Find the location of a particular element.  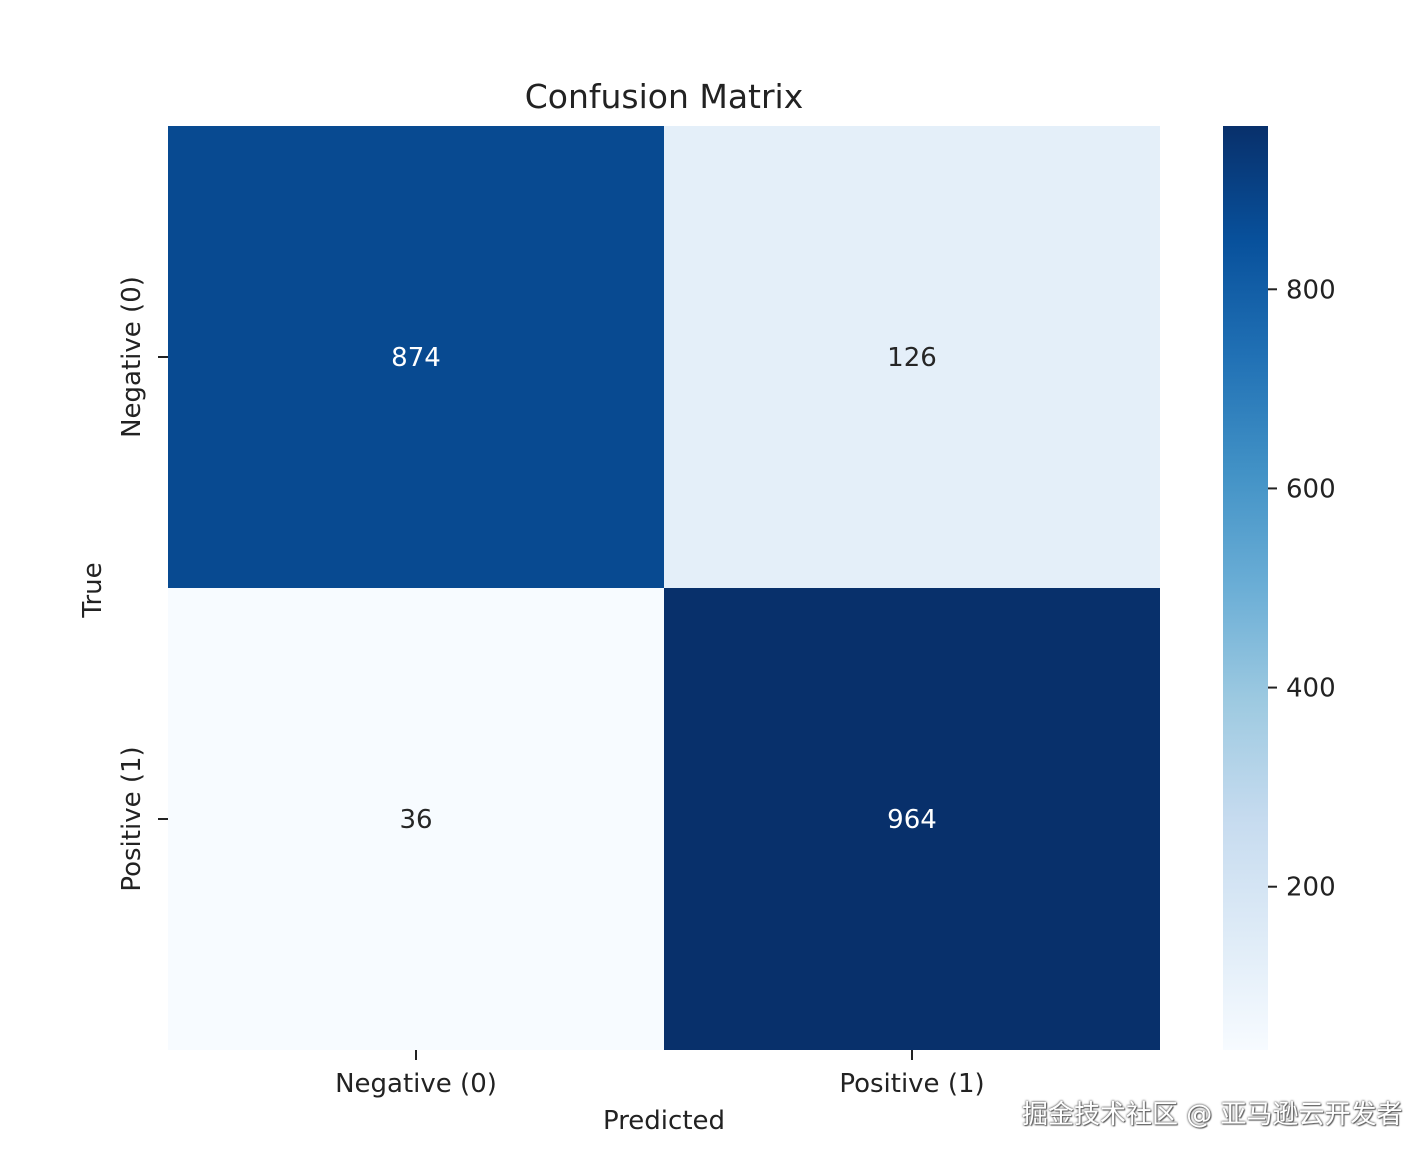

heatmap-cell-r0-c1 is located at coordinates (912, 357).